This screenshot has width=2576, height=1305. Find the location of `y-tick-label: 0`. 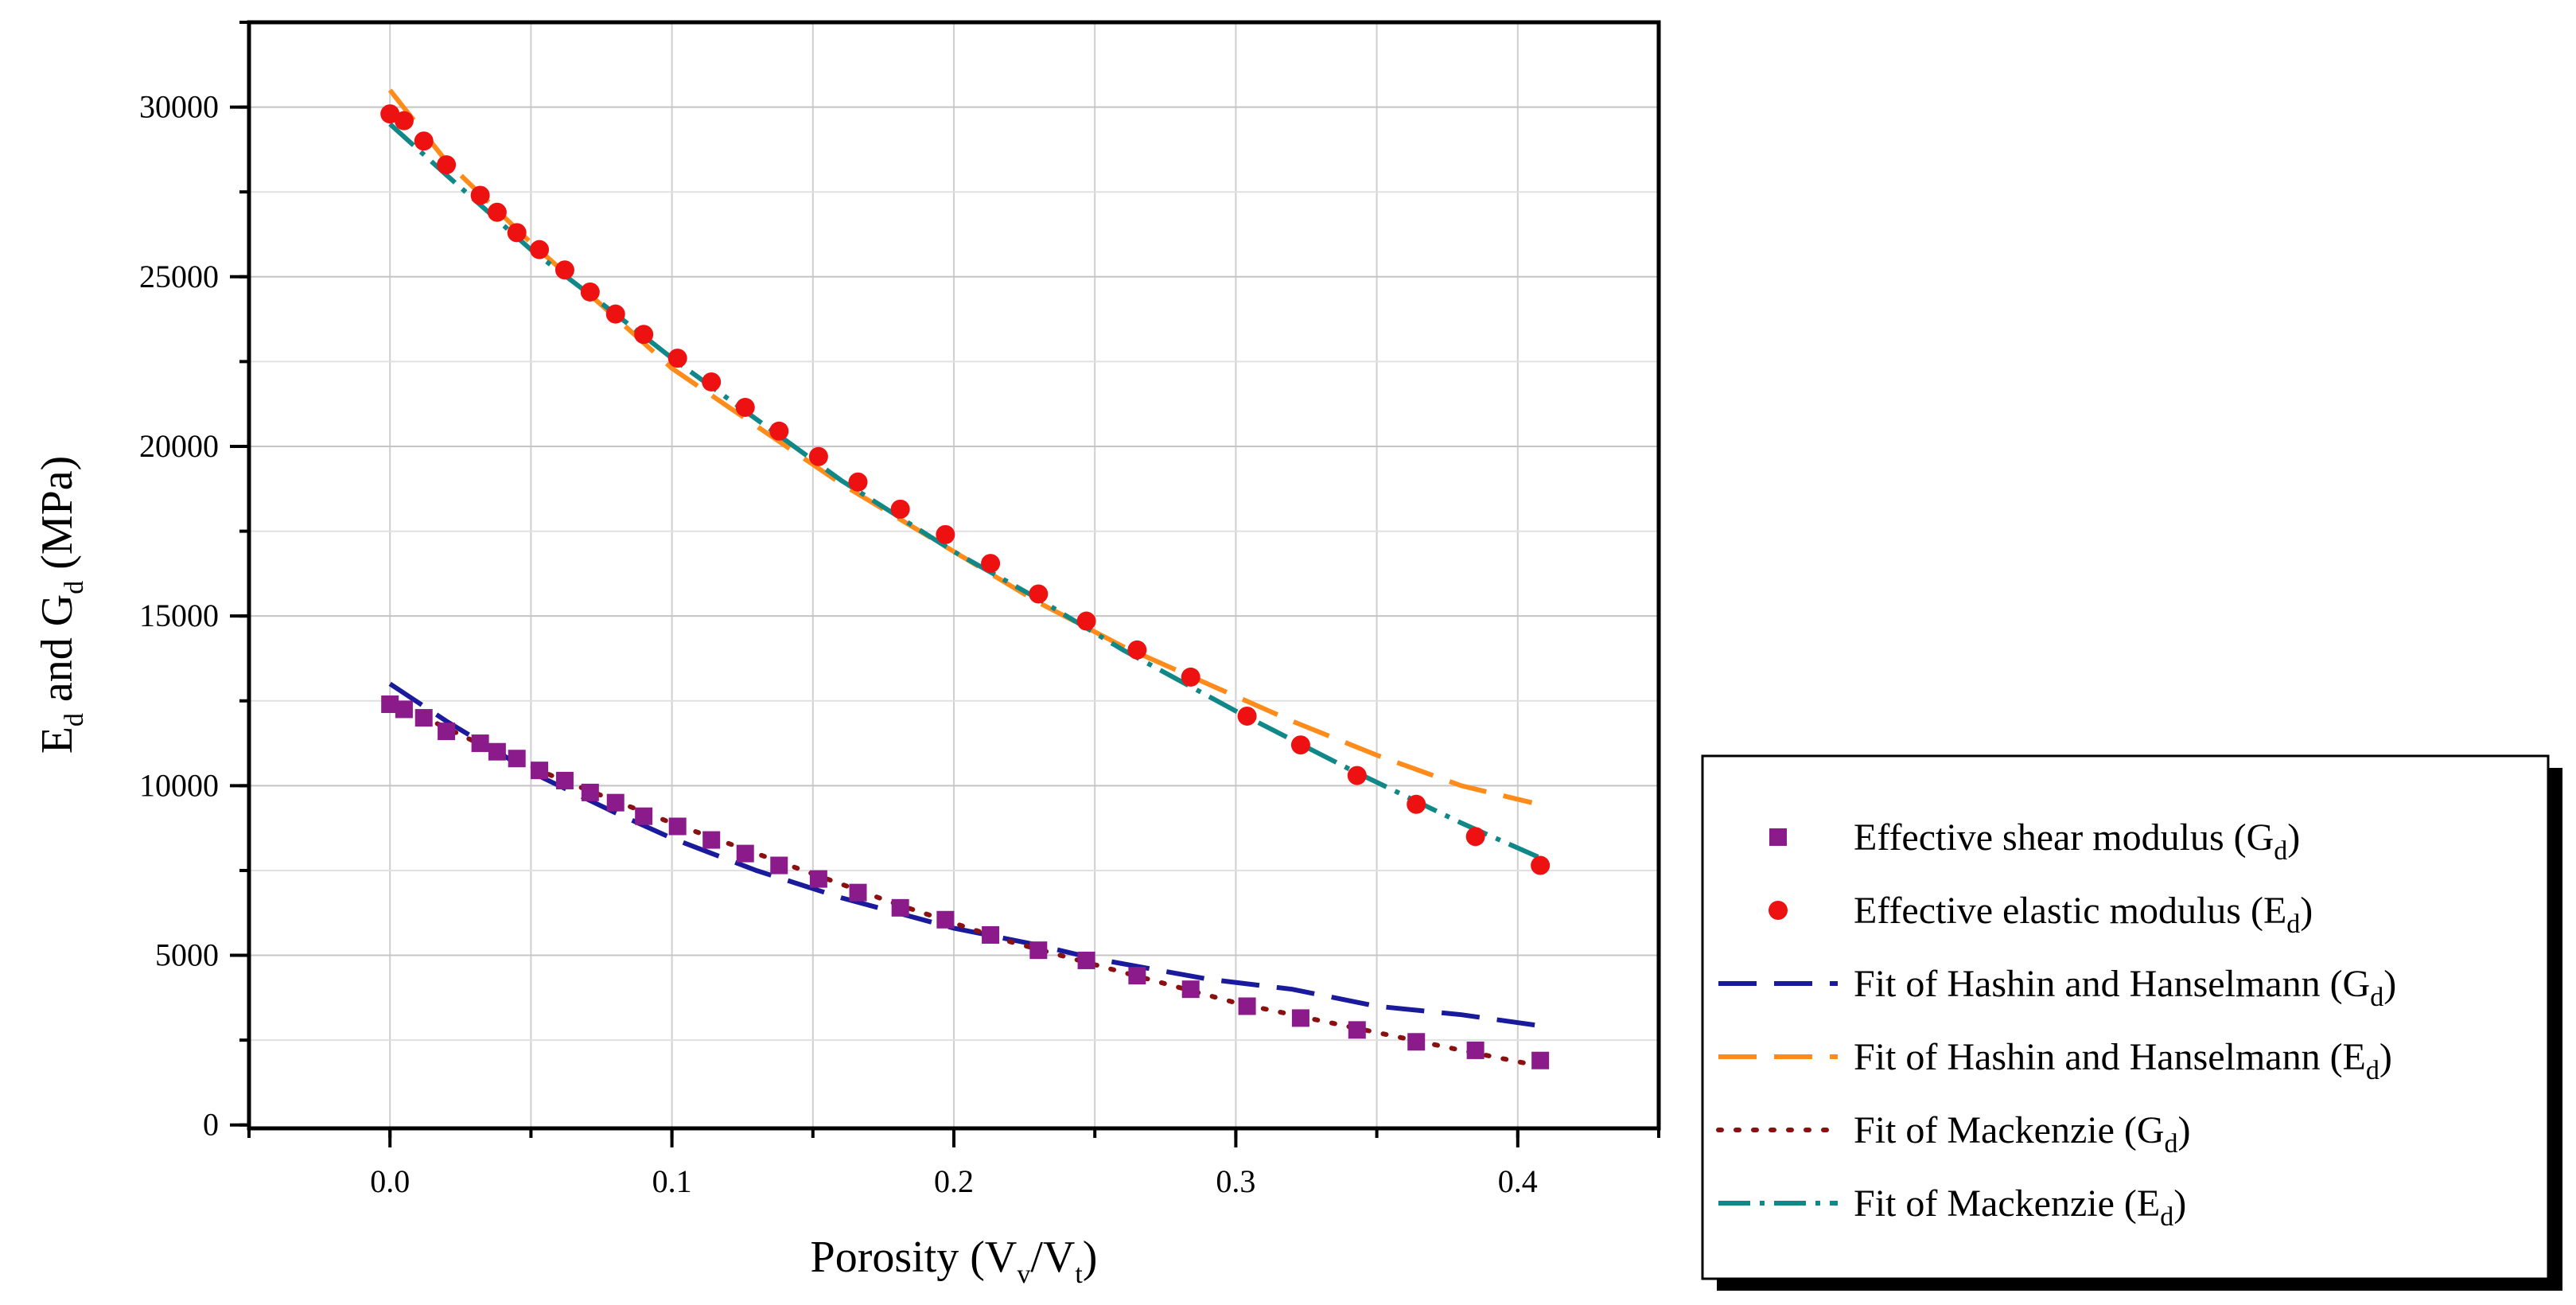

y-tick-label: 0 is located at coordinates (211, 1125).